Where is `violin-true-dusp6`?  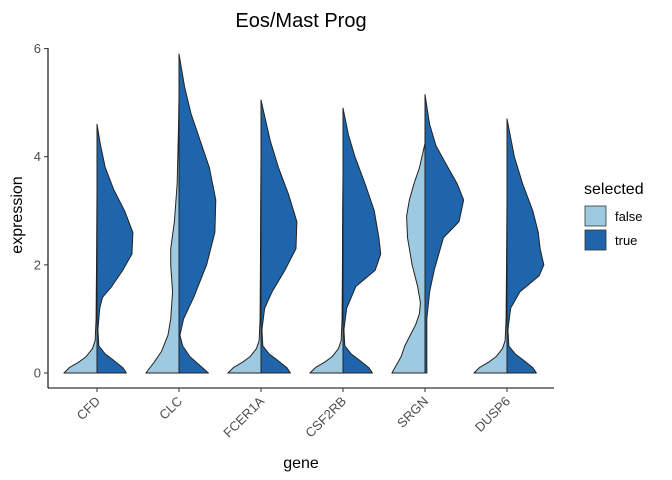 violin-true-dusp6 is located at coordinates (525, 246).